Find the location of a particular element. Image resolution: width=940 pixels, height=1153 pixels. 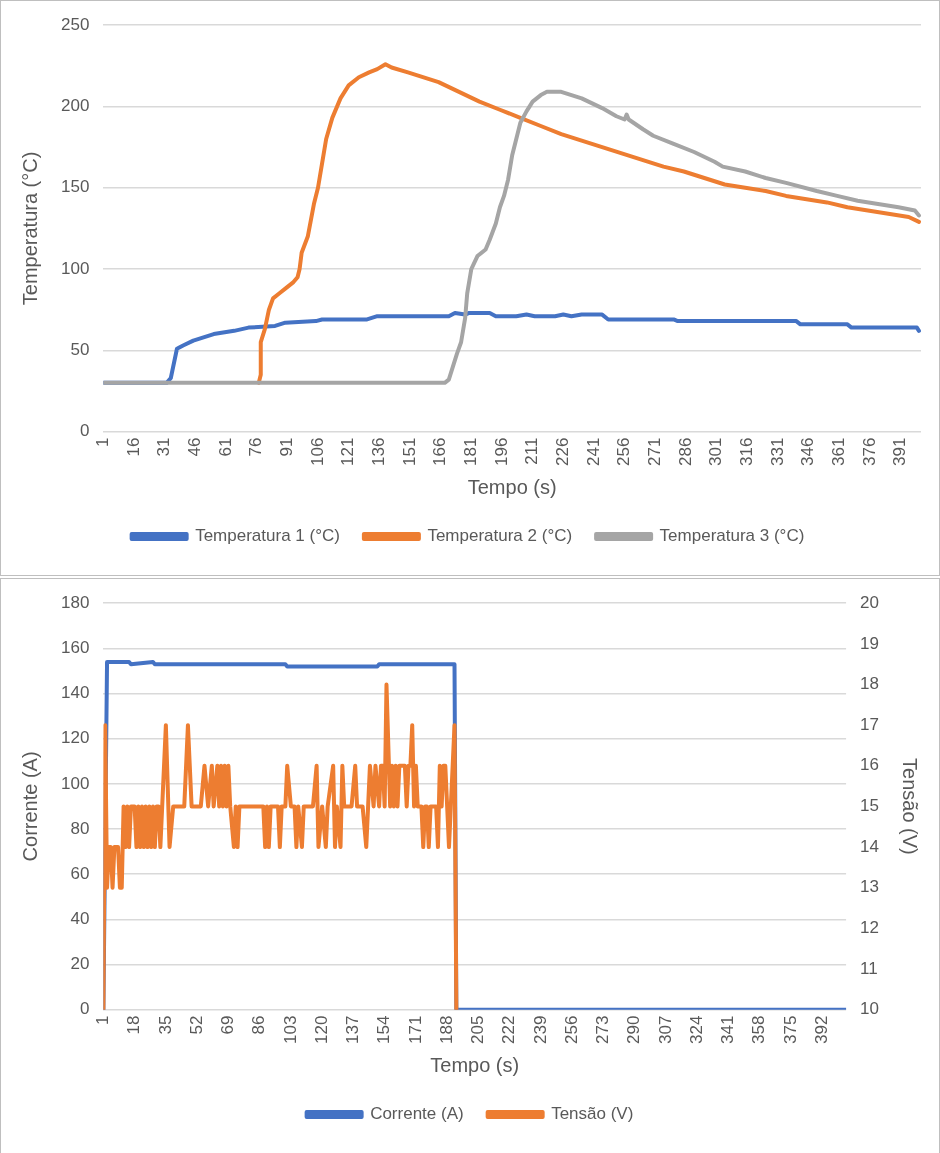

y-tick-label: 160 is located at coordinates (75, 648).